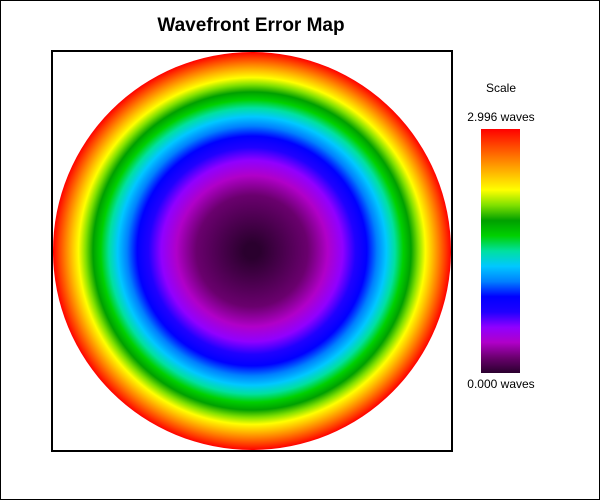  Describe the element at coordinates (501, 88) in the screenshot. I see `colorbar-title: Scale` at that location.